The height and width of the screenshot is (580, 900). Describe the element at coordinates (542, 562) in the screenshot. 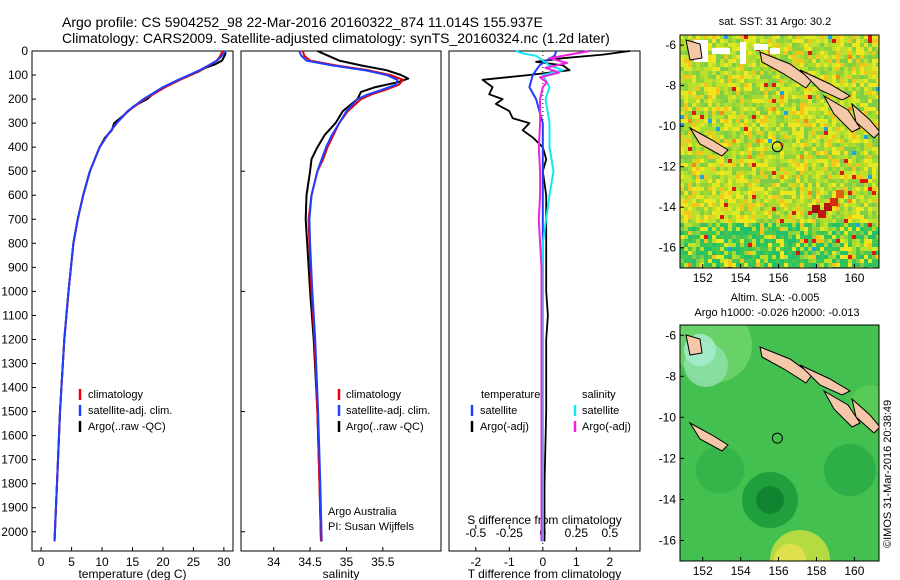

I see `t-diff-xtick-label: 0` at that location.